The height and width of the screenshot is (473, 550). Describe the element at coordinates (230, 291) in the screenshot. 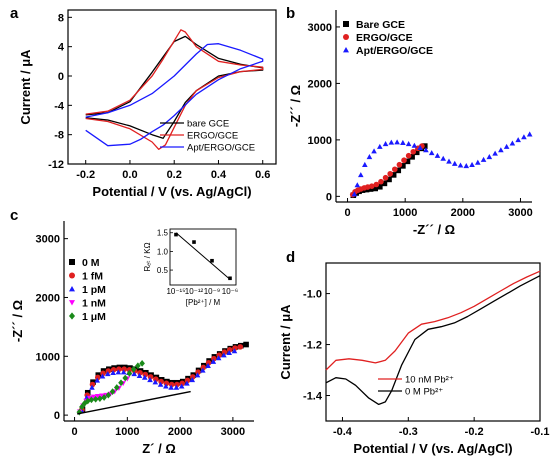

I see `inset-x-tick-label: 10⁻⁶` at that location.